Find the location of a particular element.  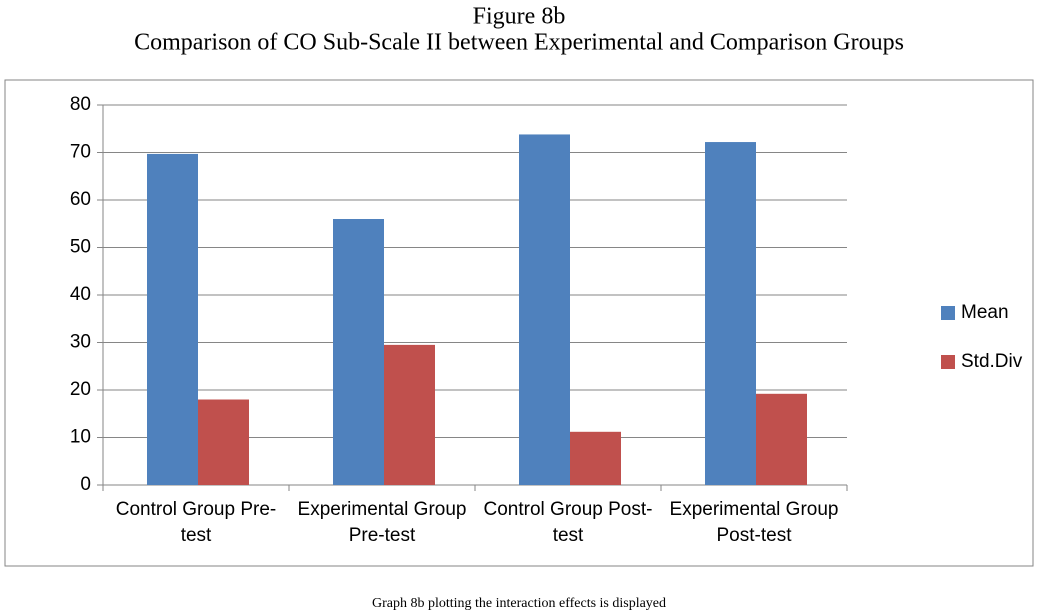

x-tick-label: Experimental Group Post-test is located at coordinates (754, 522).